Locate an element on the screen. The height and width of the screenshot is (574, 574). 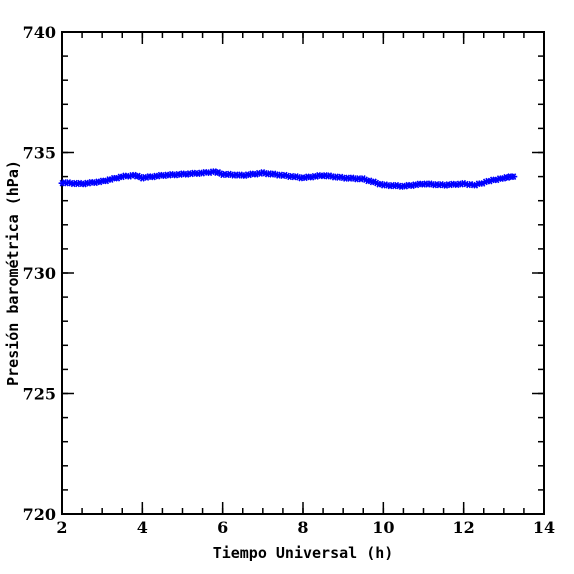
data-point is located at coordinates (514, 176).